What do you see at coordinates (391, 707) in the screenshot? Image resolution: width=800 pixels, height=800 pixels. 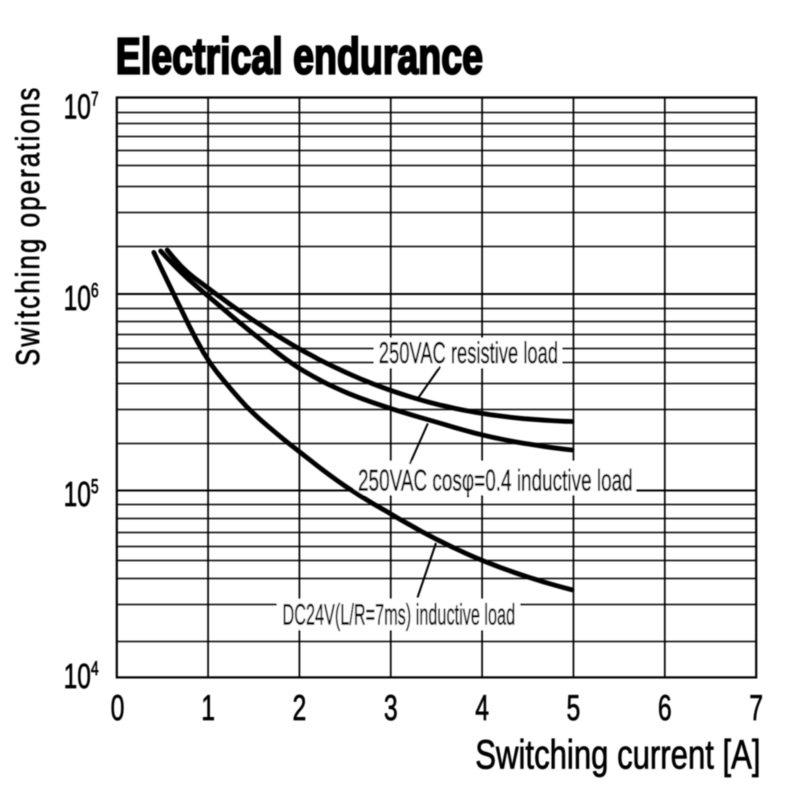 I see `svg-text: 3` at bounding box center [391, 707].